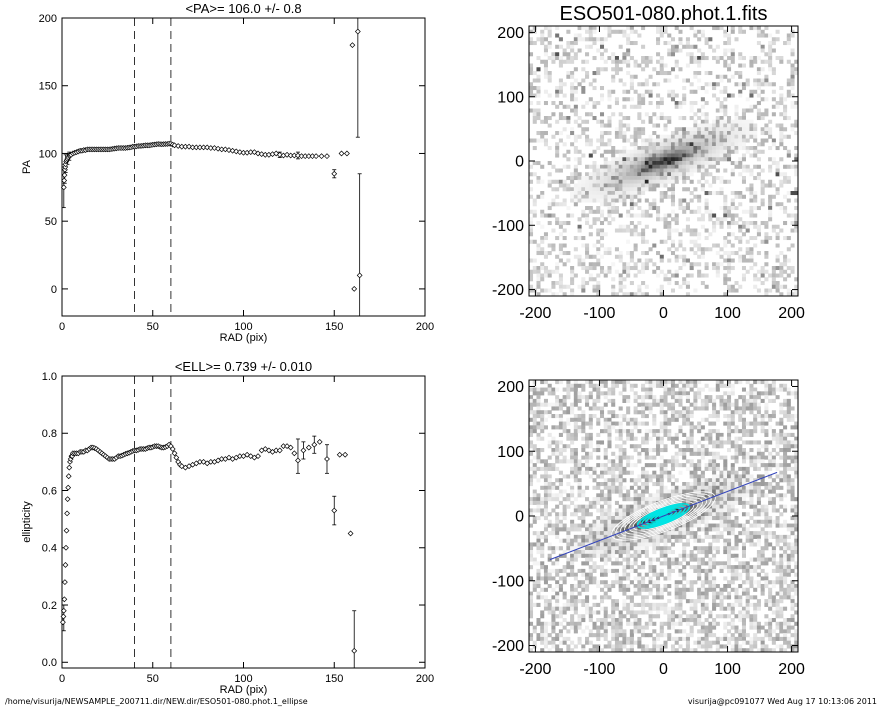 The height and width of the screenshot is (708, 885). Describe the element at coordinates (664, 14) in the screenshot. I see `chart-title: ESO501-080.phot.1.fits` at that location.